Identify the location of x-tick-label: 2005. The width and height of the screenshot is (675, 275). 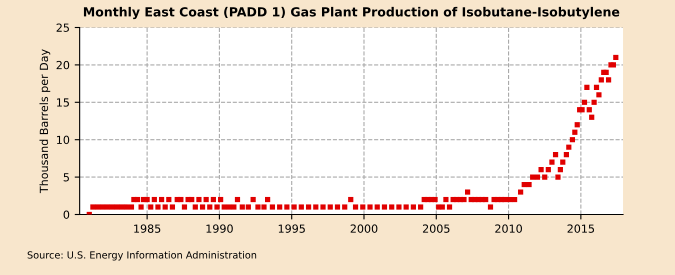
(436, 228).